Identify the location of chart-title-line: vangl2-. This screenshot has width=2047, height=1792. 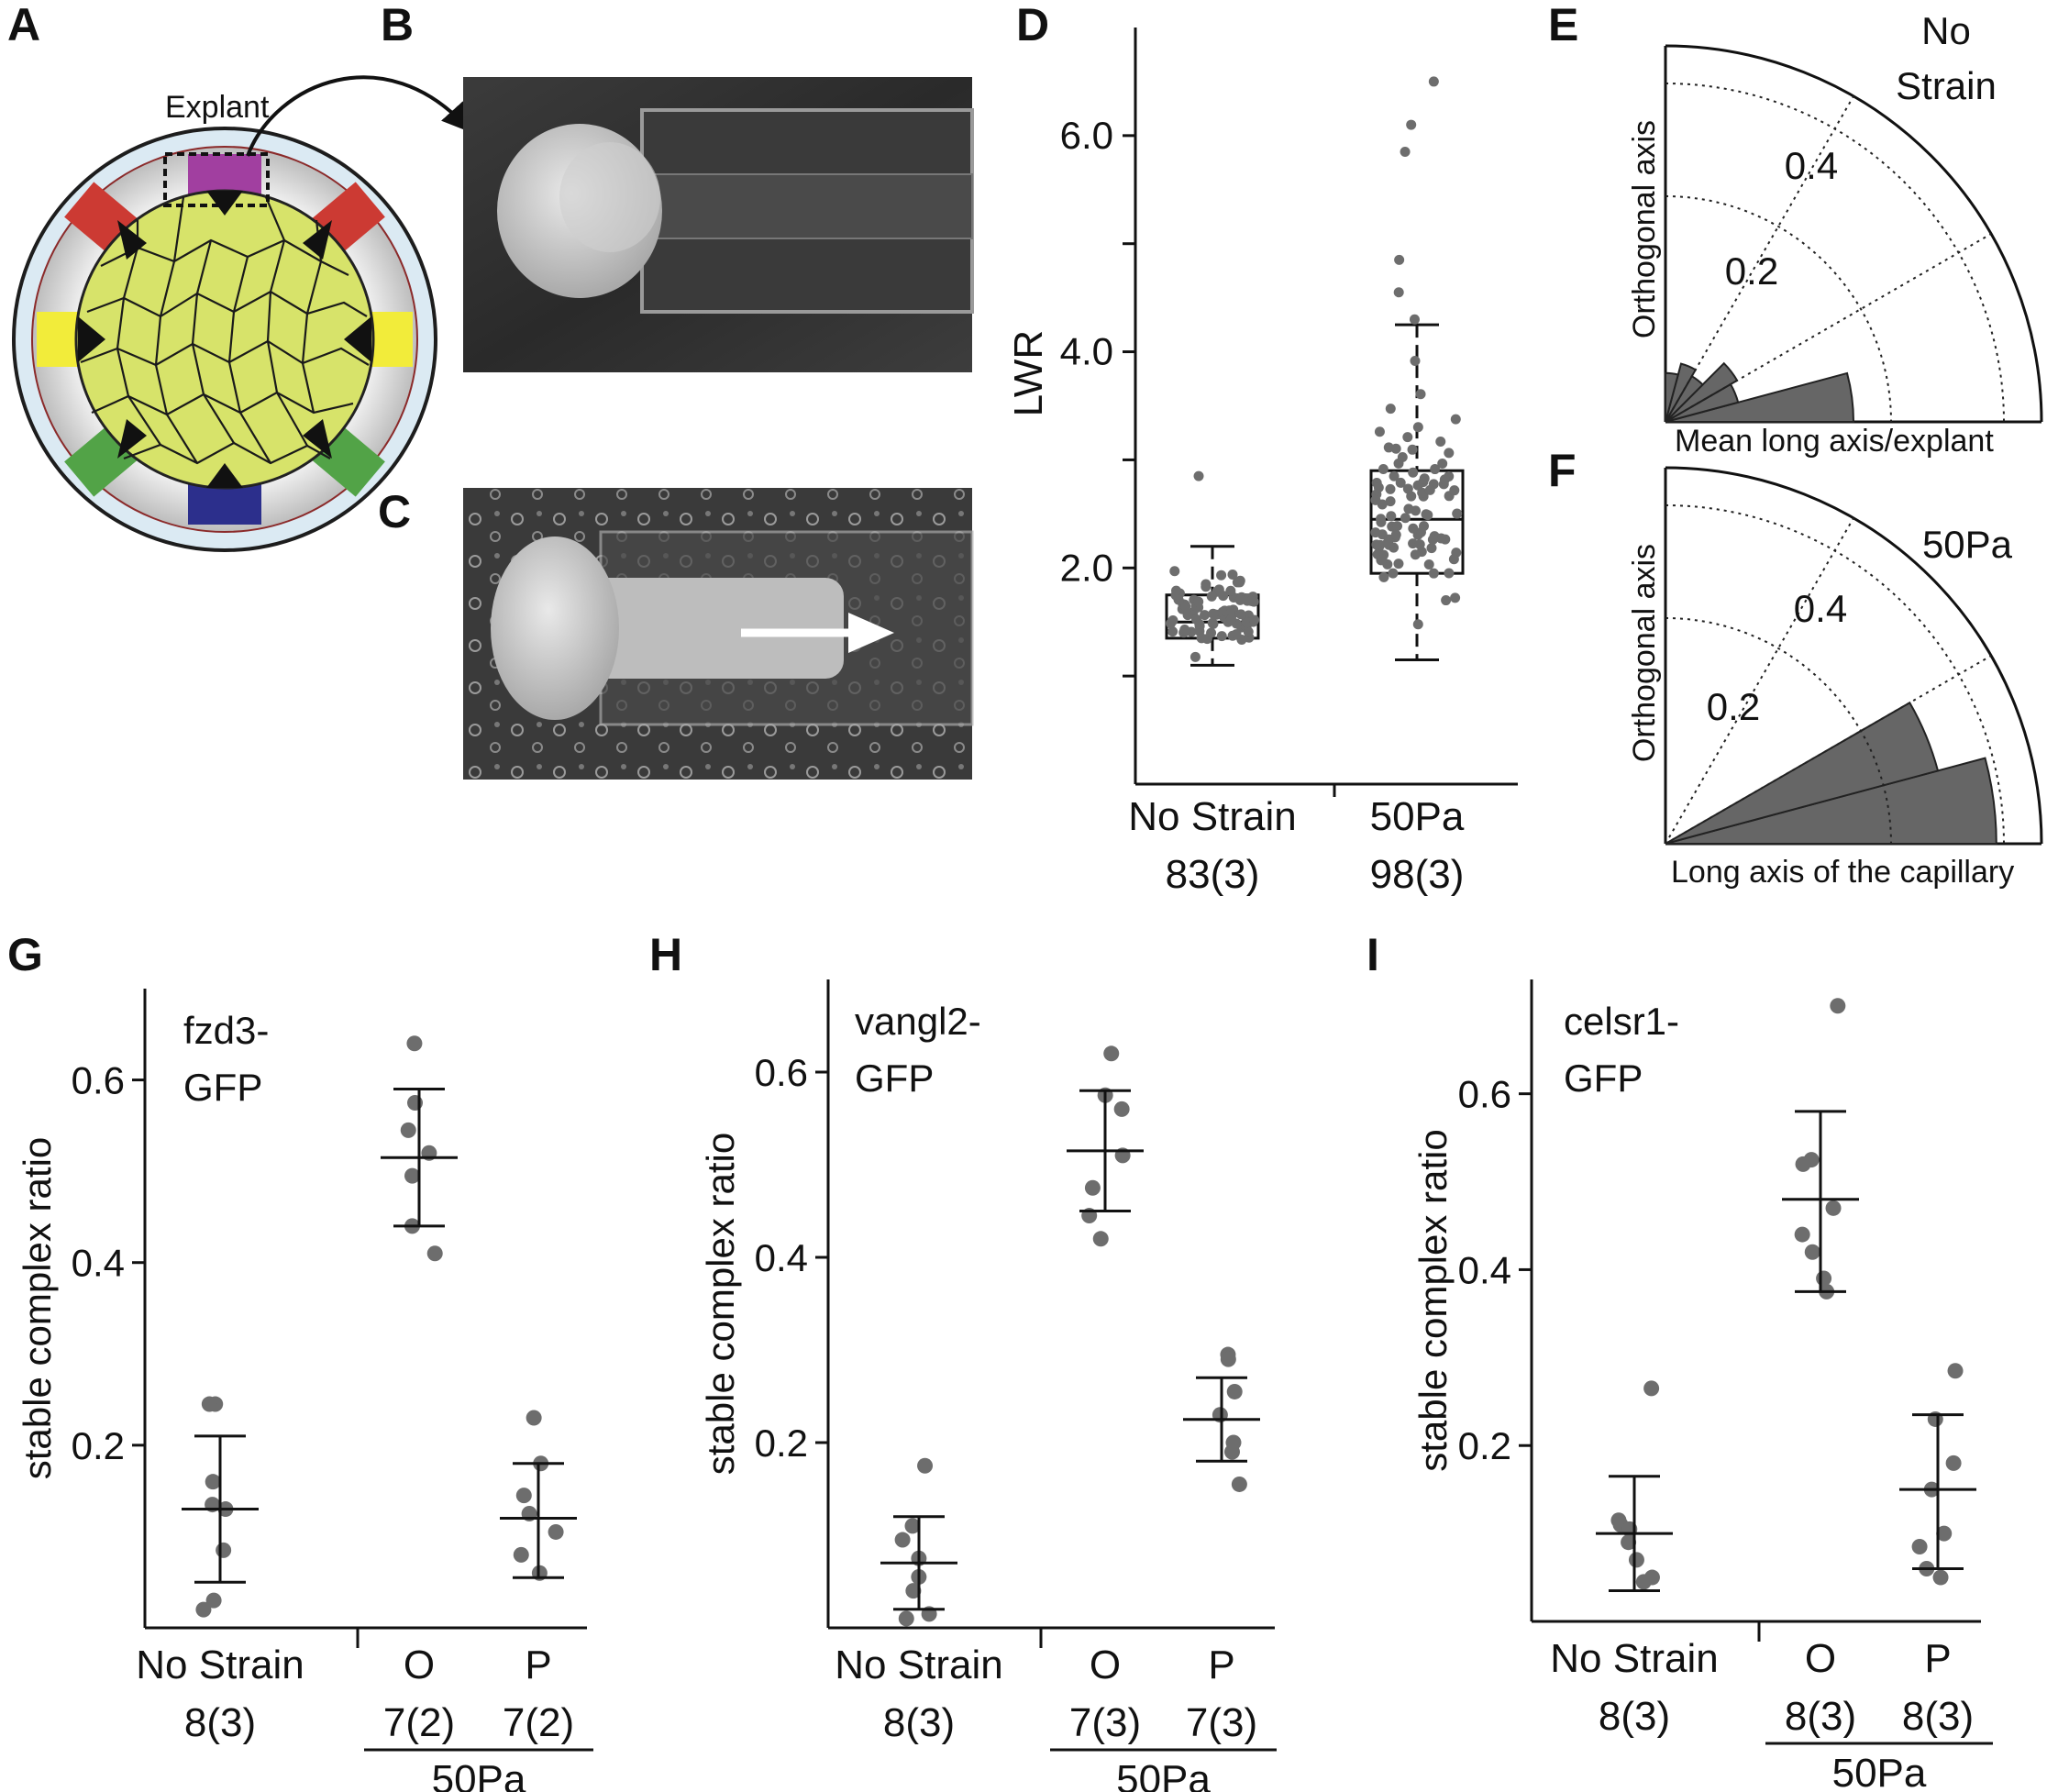
(918, 1021).